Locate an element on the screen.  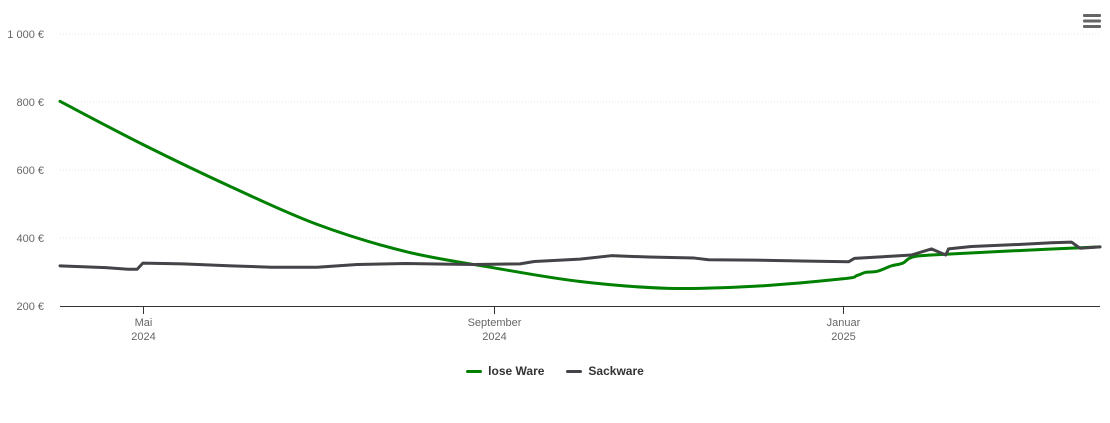
x-tick-label: Januar is located at coordinates (844, 323).